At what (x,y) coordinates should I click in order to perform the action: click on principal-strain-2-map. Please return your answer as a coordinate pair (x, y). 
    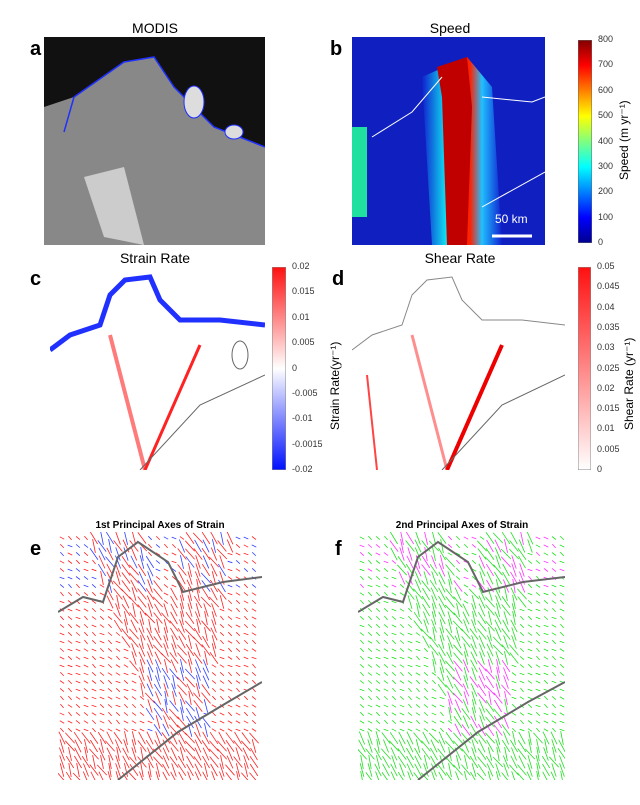
    Looking at the image, I should click on (461, 656).